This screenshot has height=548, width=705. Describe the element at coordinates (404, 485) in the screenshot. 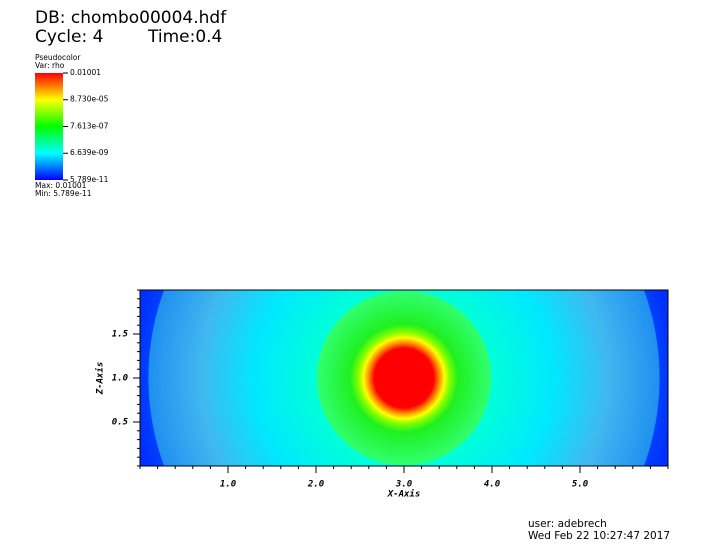

I see `x-tick-label: 3.0` at that location.